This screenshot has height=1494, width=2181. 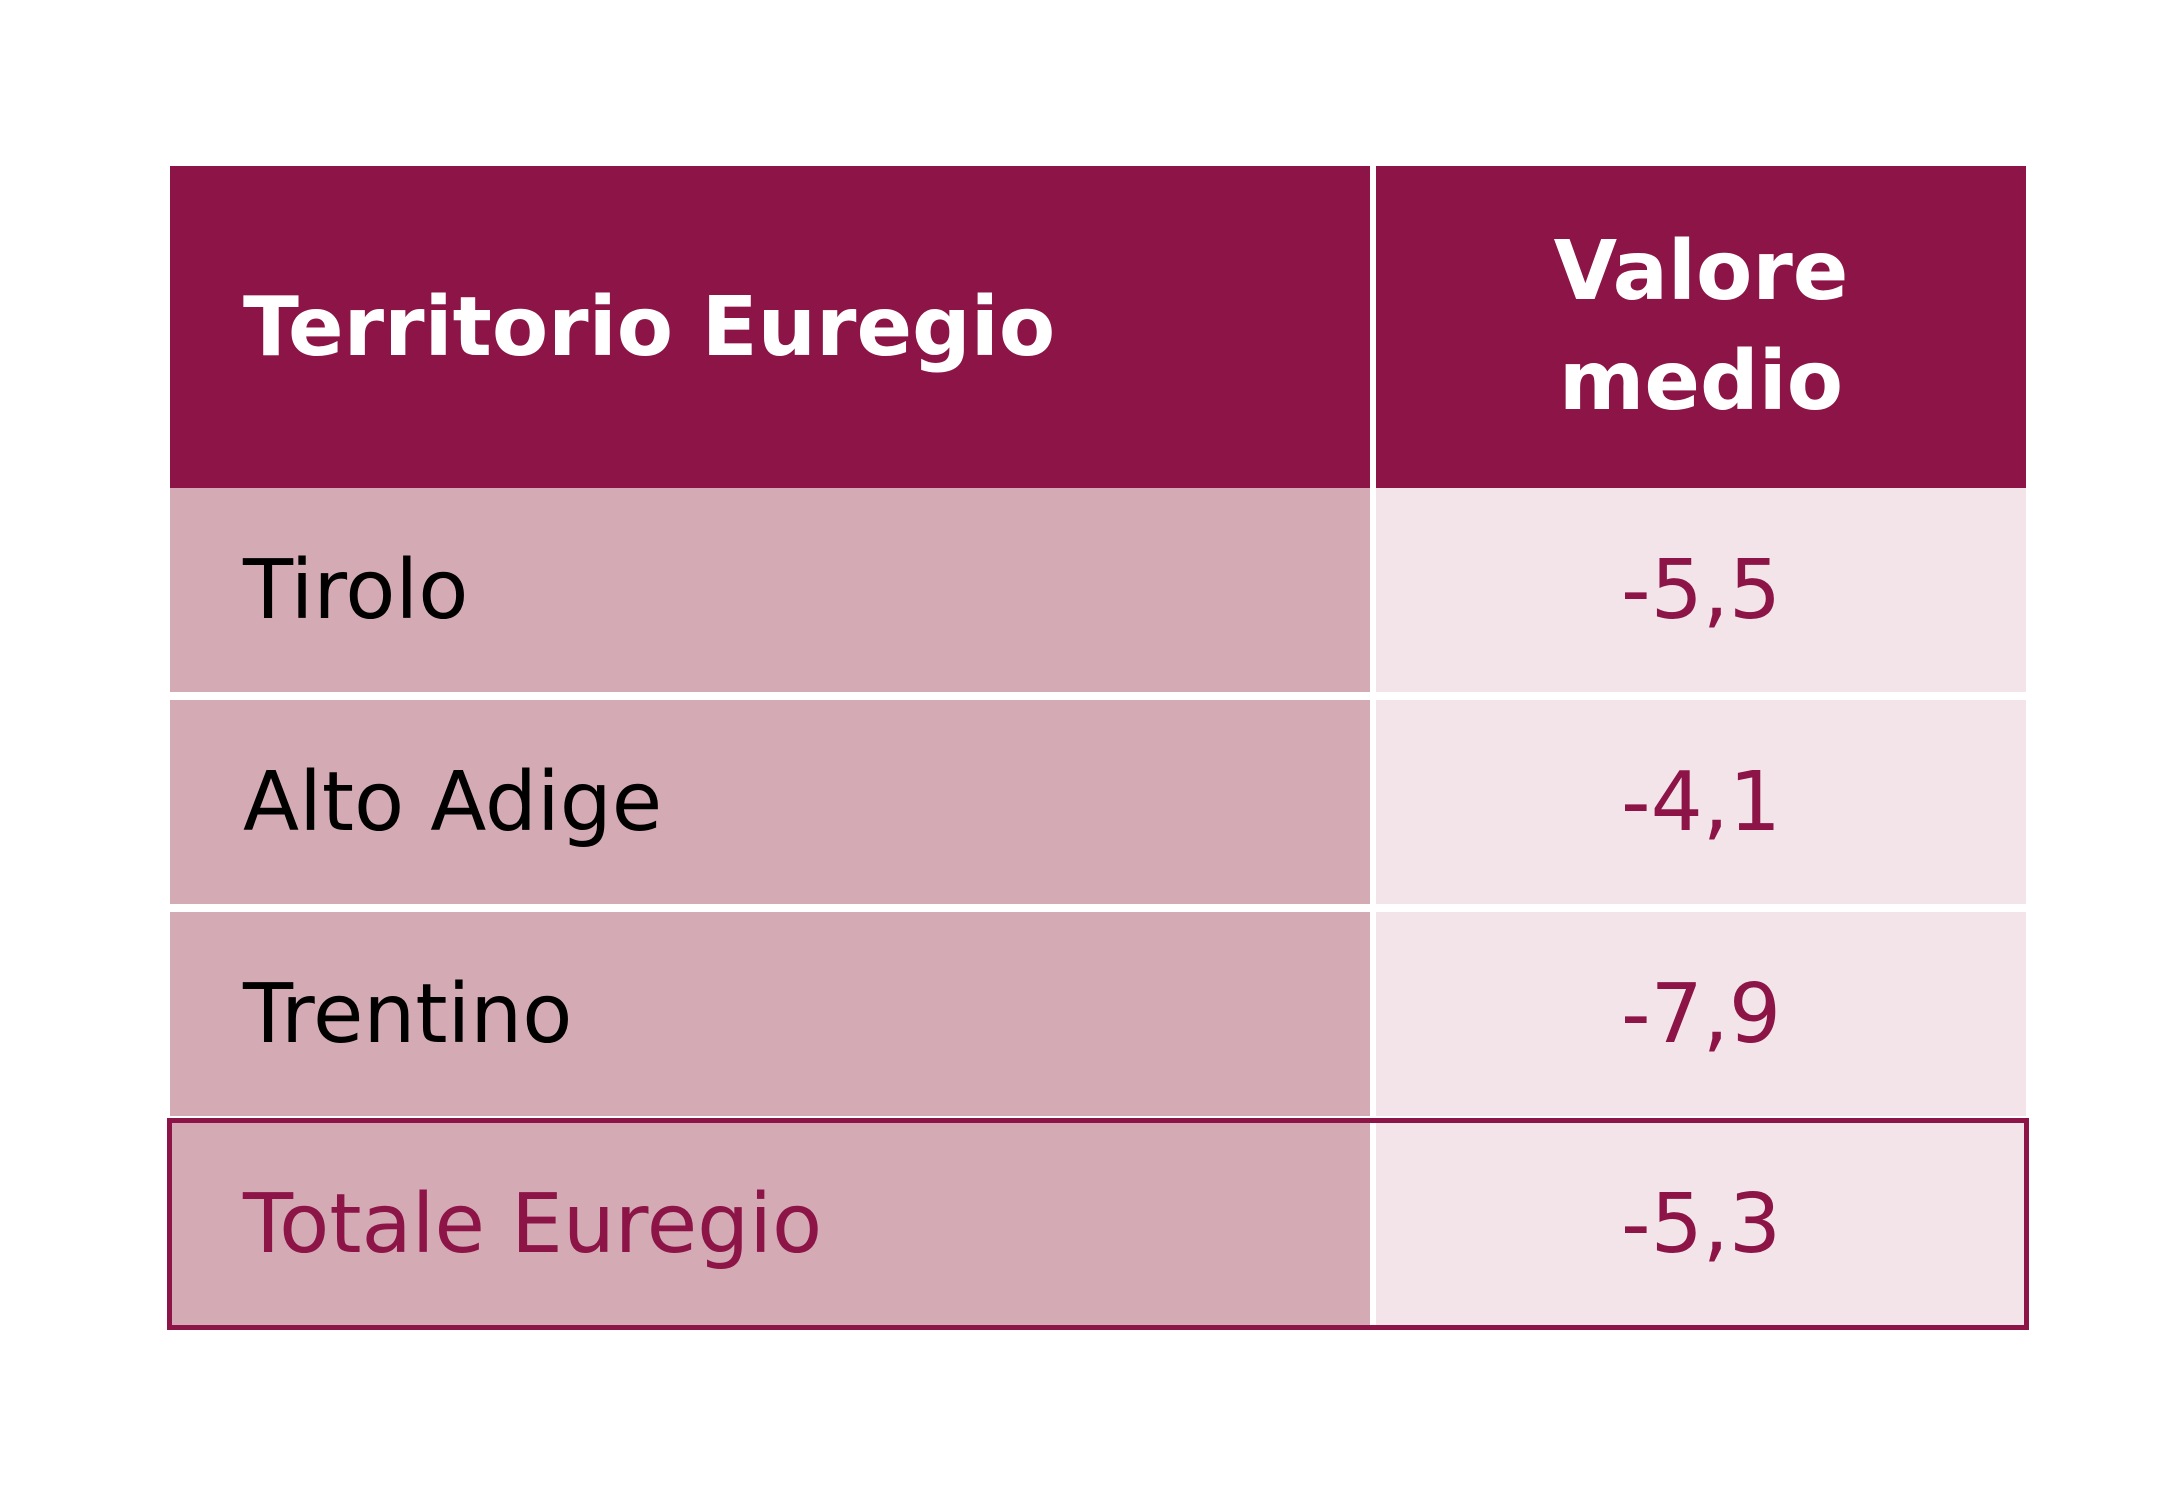 I want to click on row-label: Alto Adige, so click(x=770, y=802).